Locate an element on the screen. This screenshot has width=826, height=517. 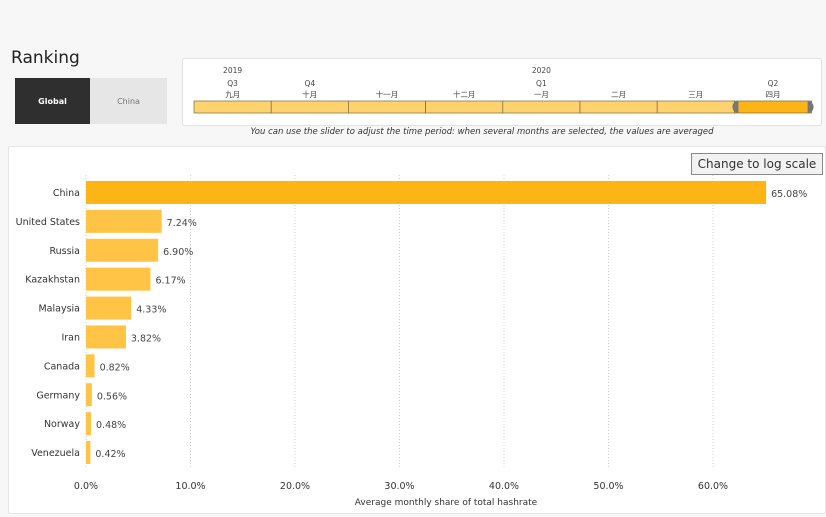
bar-canada is located at coordinates (90, 366).